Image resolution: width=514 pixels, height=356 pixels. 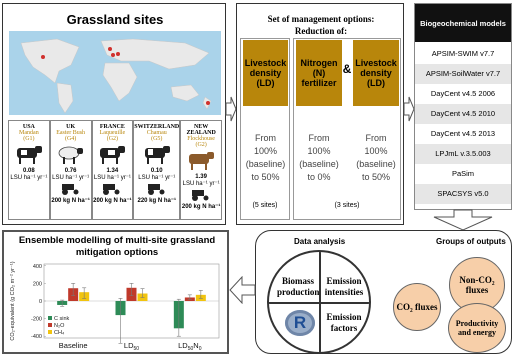 I want to click on option-name: Nitrogen (N) fertilizer, so click(x=319, y=73).